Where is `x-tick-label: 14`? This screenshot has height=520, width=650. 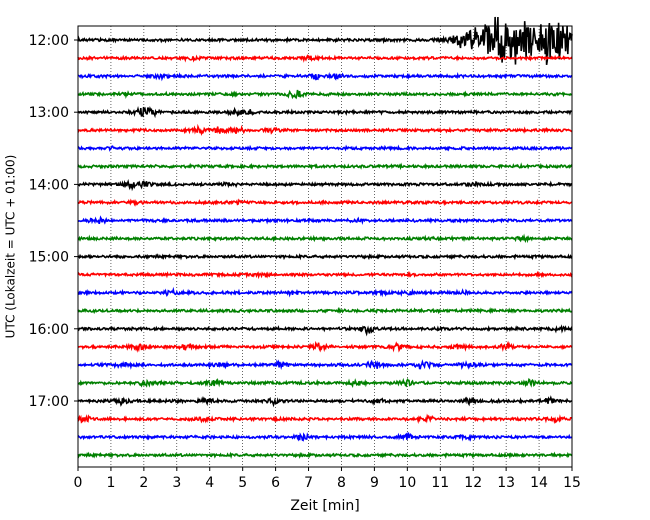 x-tick-label: 14 is located at coordinates (539, 483).